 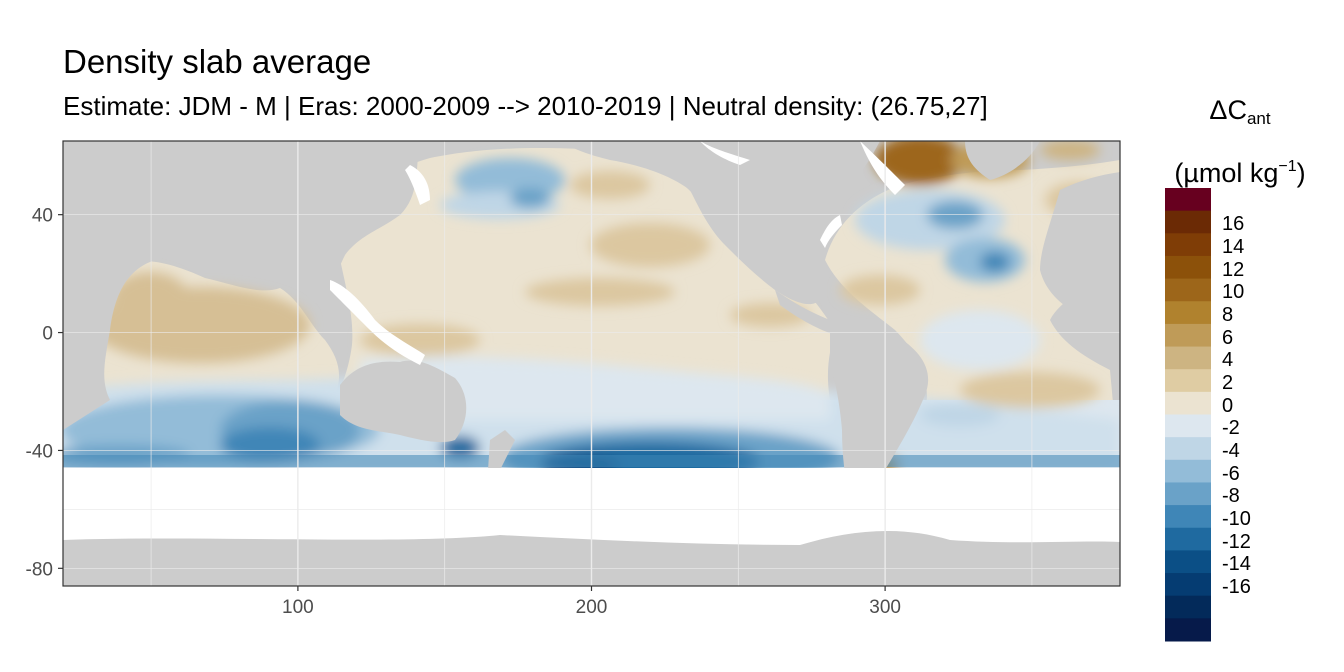 I want to click on land-central-america, so click(x=805, y=312).